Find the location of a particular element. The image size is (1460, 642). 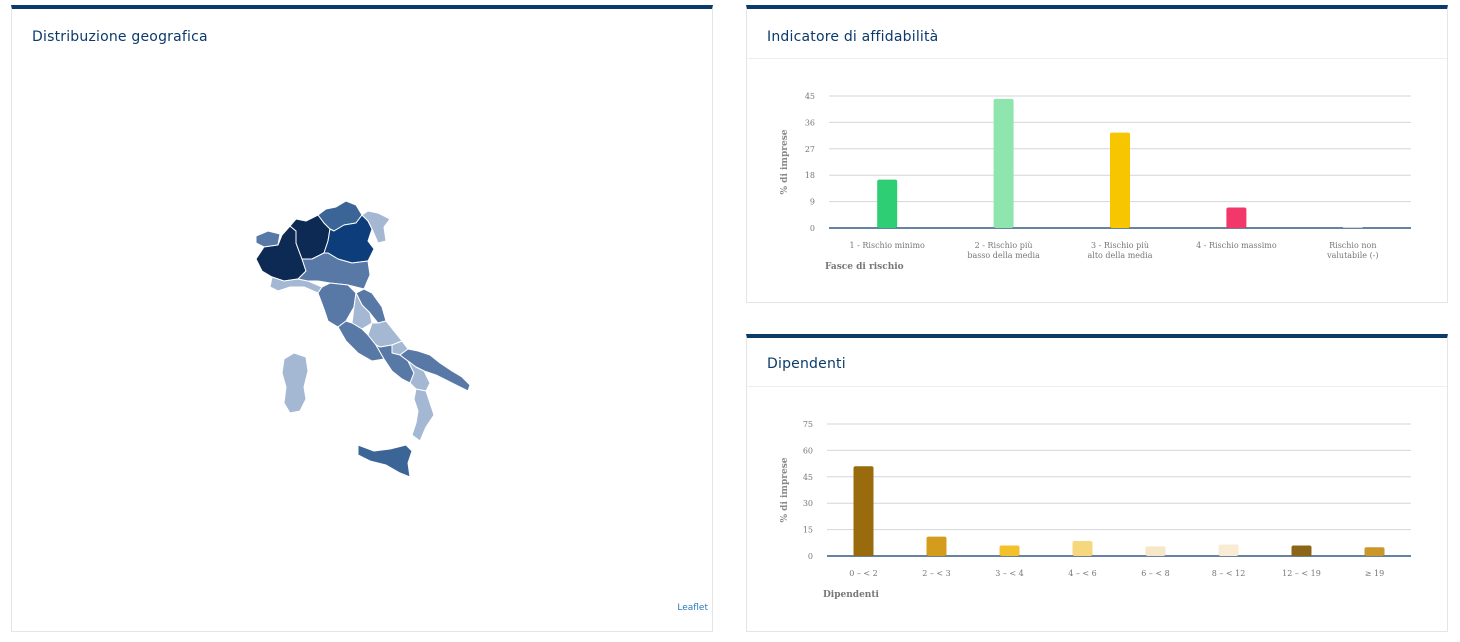

affidabilita-xtick-label: Rischio non valutabile (-) is located at coordinates (1352, 250).